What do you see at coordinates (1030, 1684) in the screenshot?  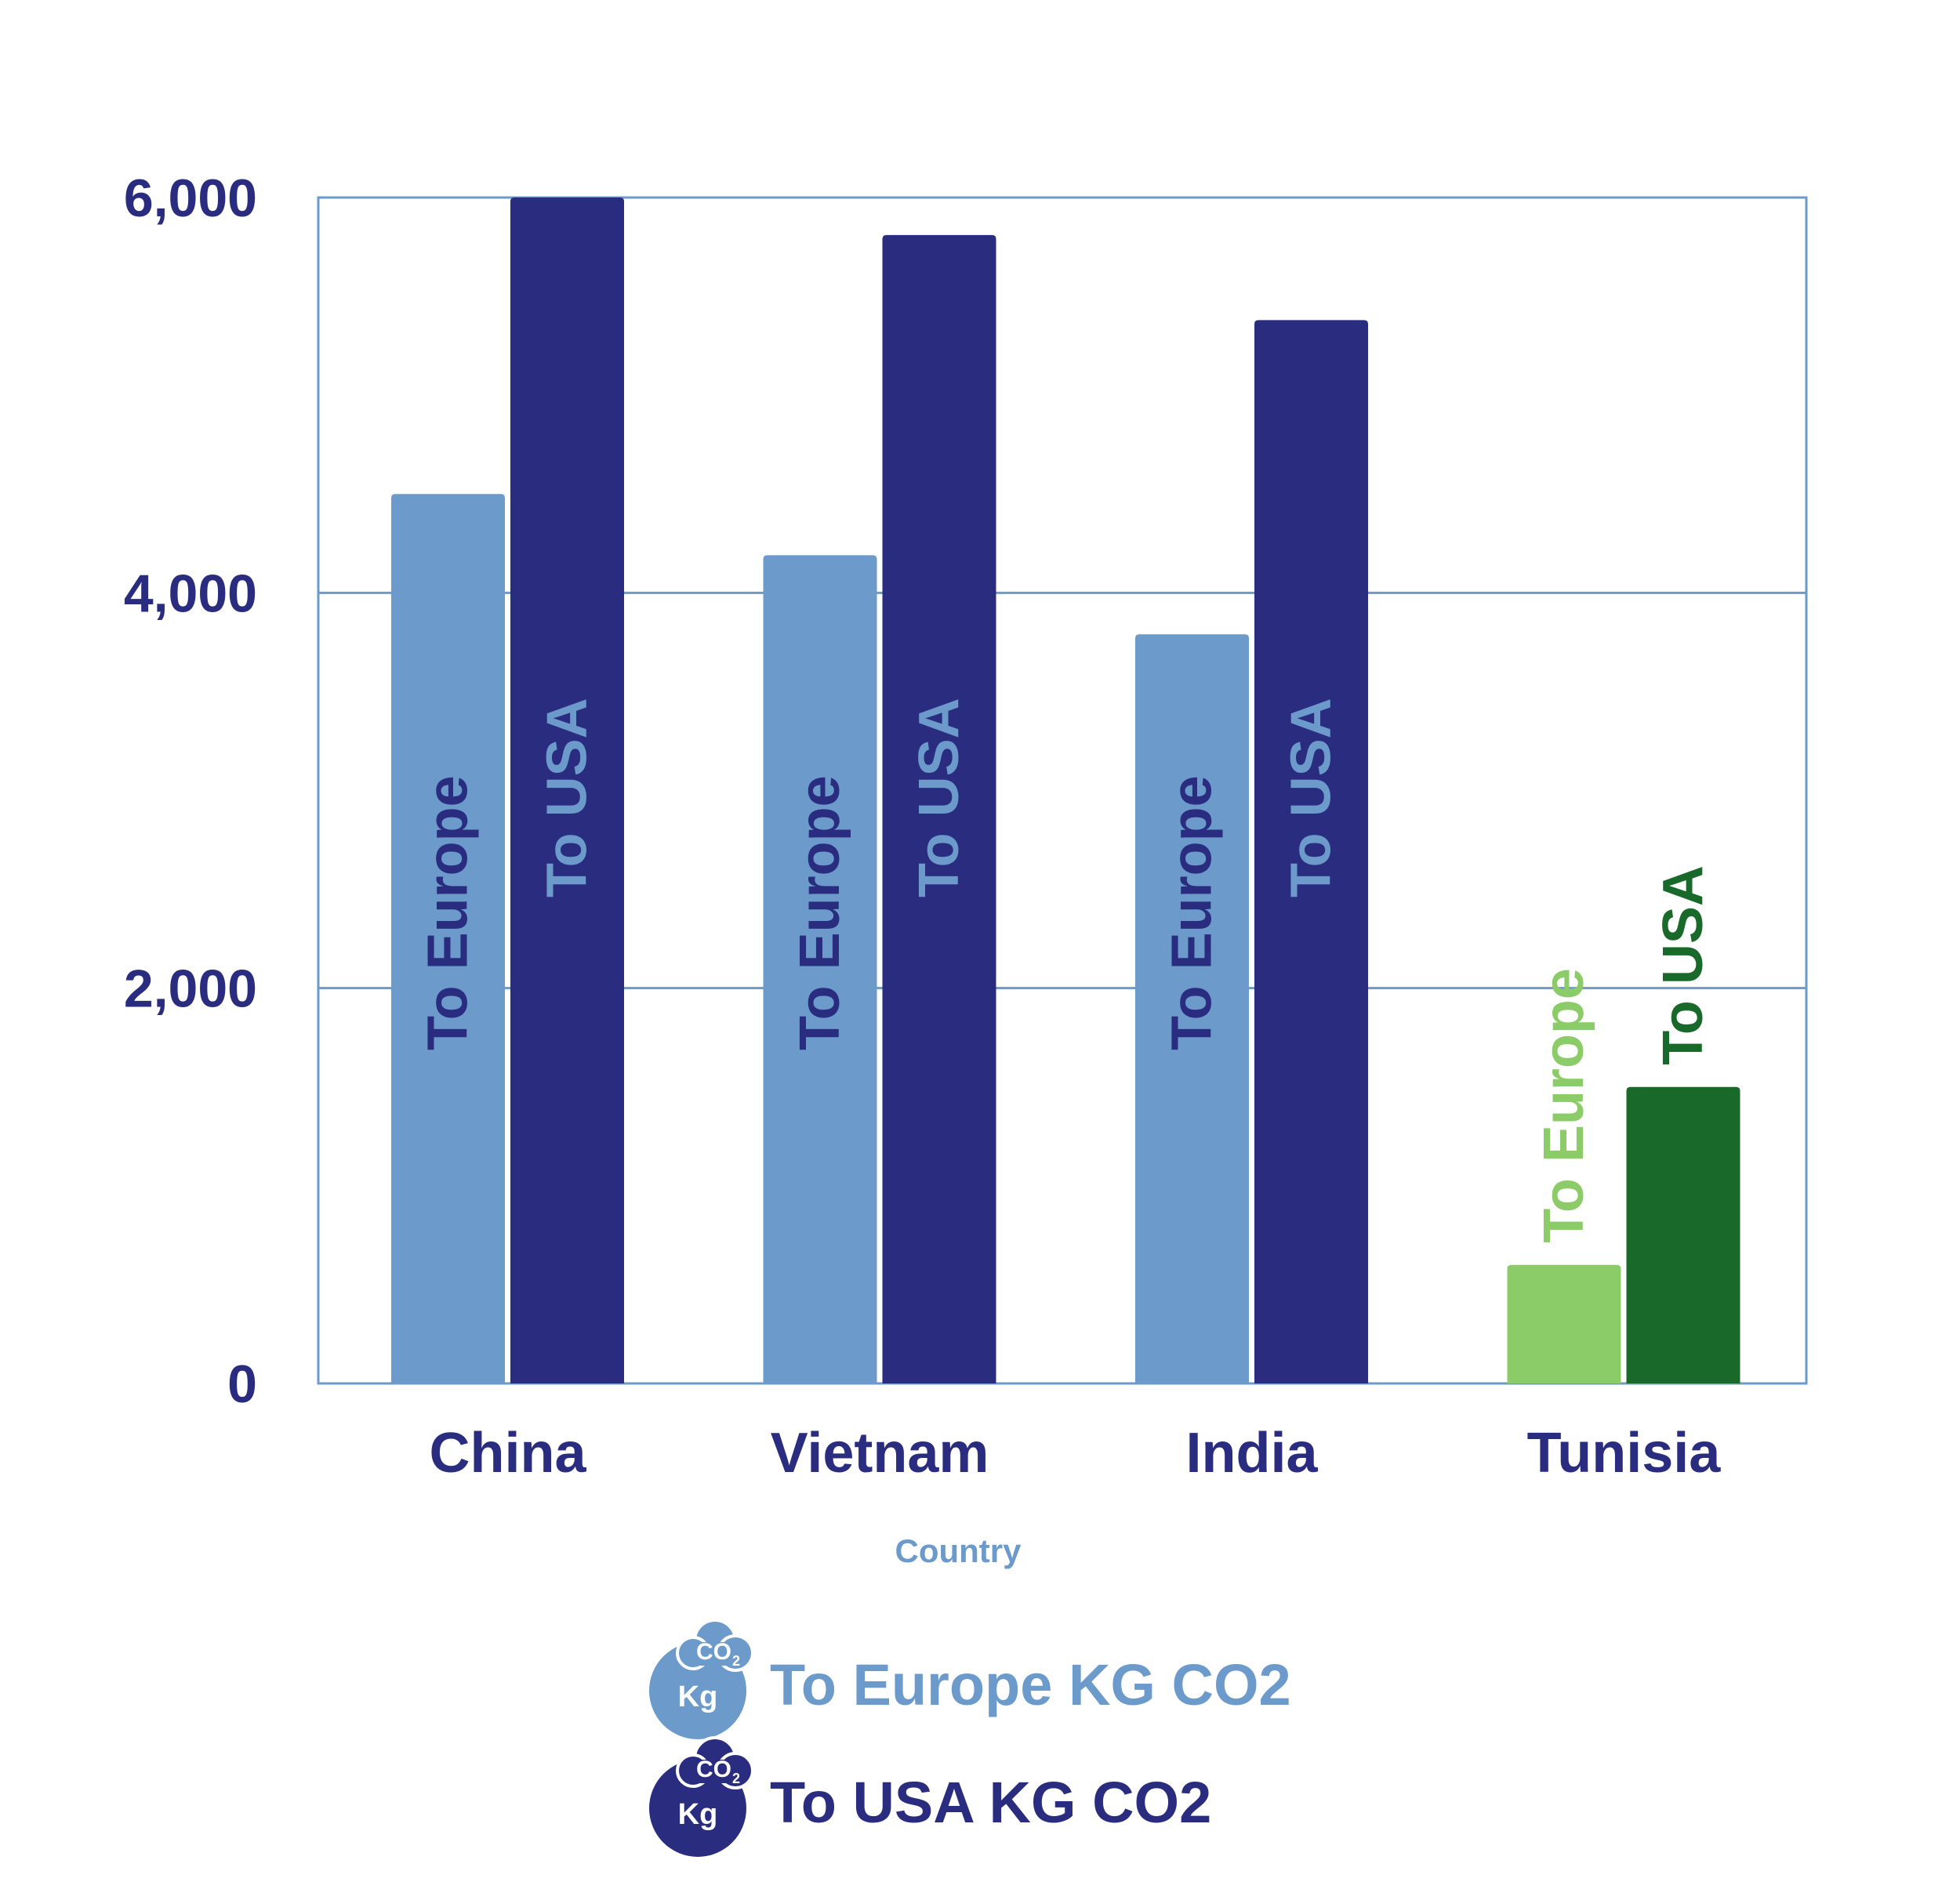 I see `legend-label: To Europe KG CO2` at bounding box center [1030, 1684].